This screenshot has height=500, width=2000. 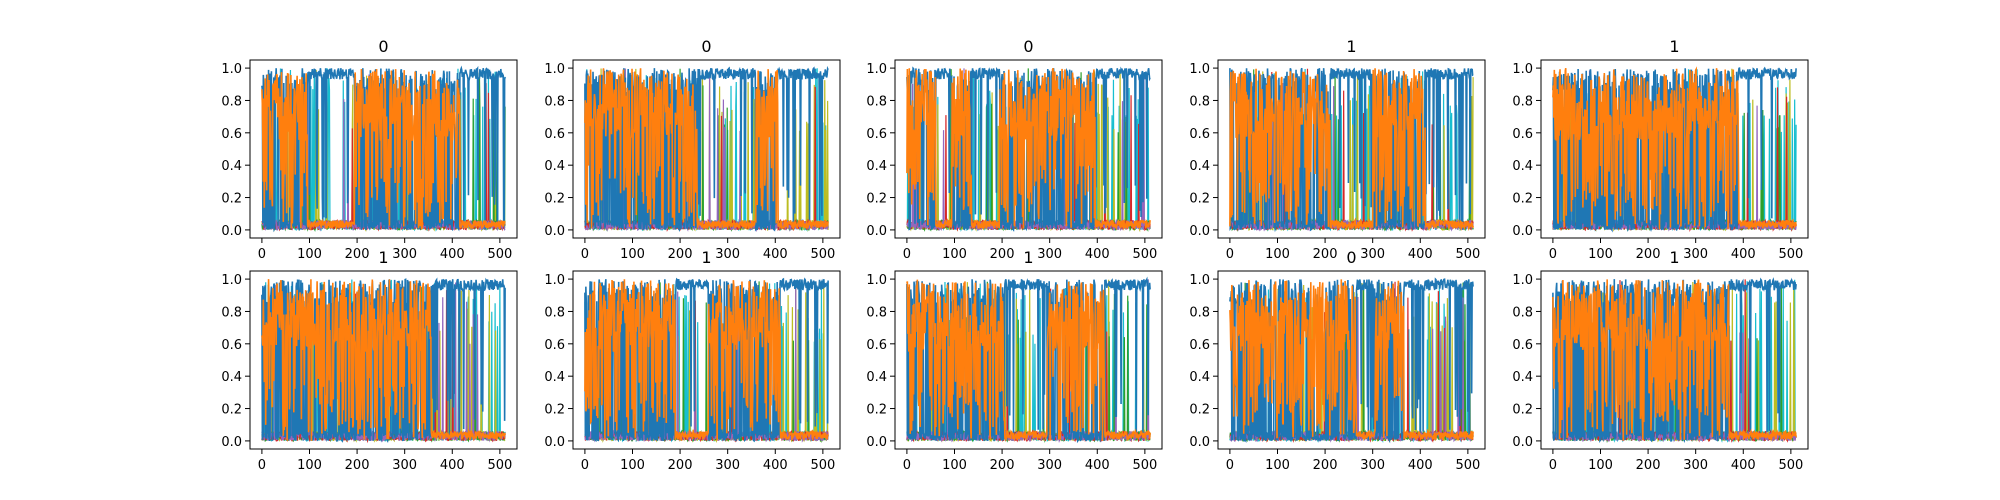 I want to click on subplot-9: 0 100 200 300 400 500 0.0 0.2 0.4 0.6 0.8 1.0 0, so click(x=1337, y=360).